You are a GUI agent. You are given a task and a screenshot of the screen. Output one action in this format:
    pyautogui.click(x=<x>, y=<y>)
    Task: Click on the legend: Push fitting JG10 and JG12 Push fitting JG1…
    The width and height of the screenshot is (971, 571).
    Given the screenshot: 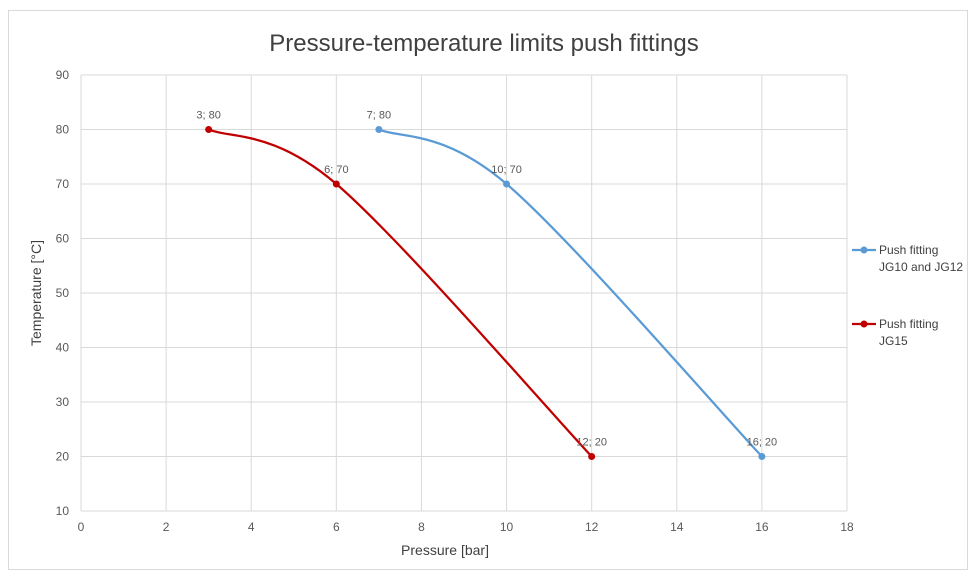 What is the action you would take?
    pyautogui.click(x=907, y=295)
    